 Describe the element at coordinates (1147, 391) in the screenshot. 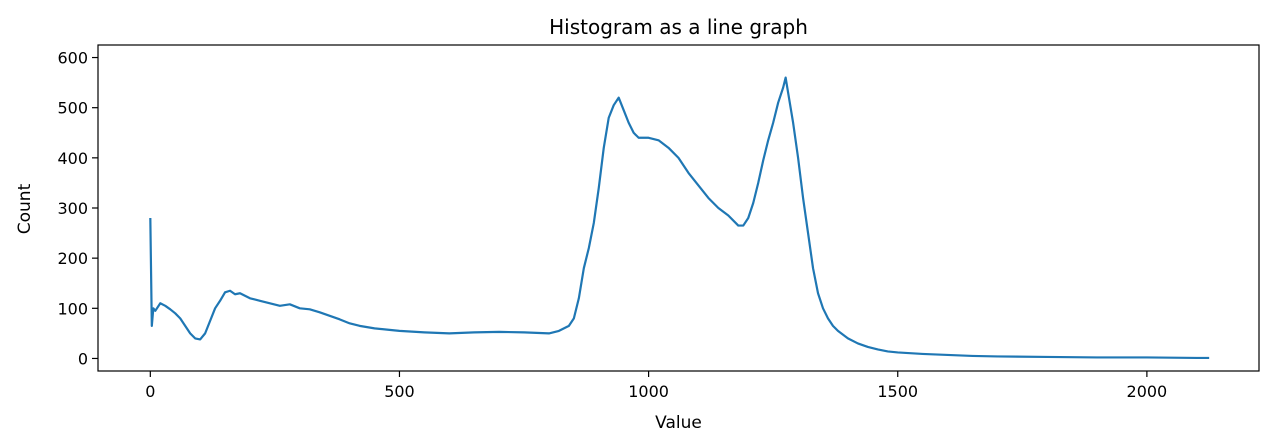

I see `x-tick-label: 2000` at that location.